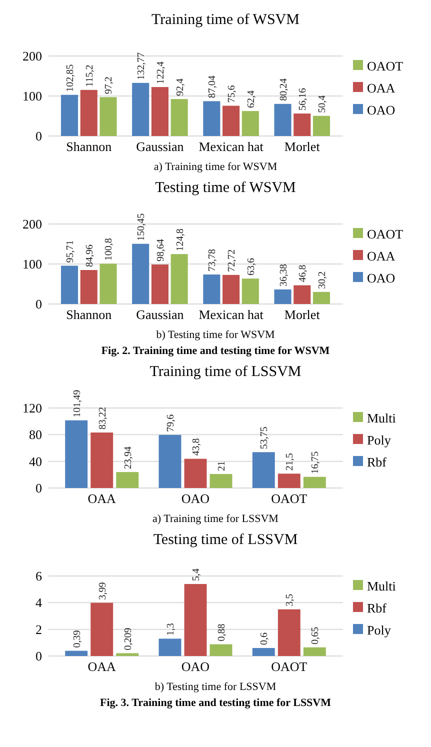  Describe the element at coordinates (70, 251) in the screenshot. I see `data-label: 95,71` at that location.